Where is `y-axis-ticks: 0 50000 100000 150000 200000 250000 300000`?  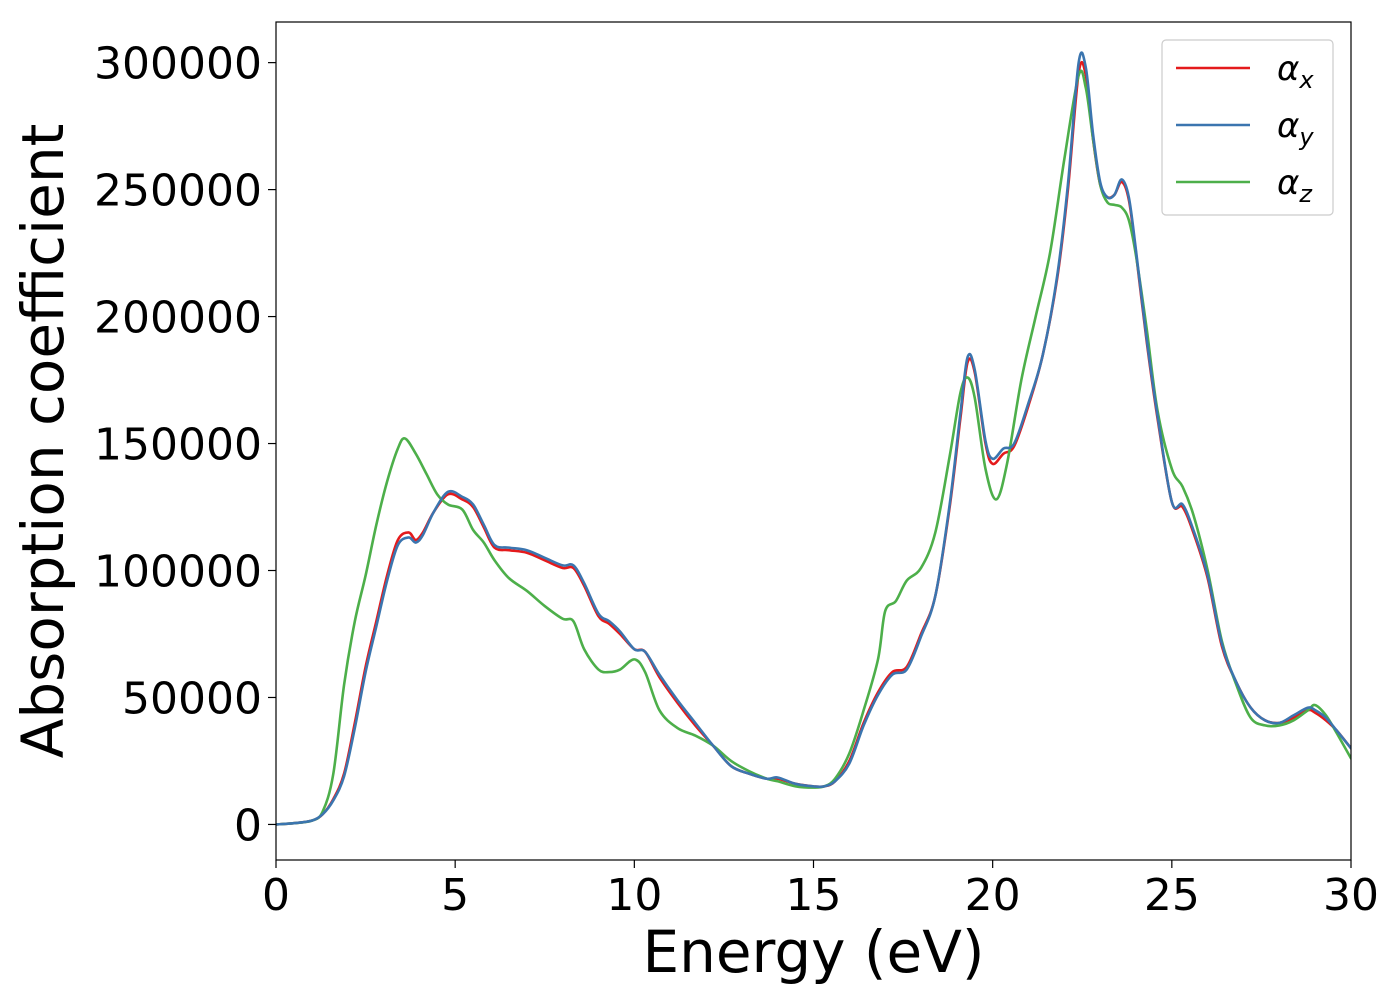 y-axis-ticks: 0 50000 100000 150000 200000 250000 300000 is located at coordinates (185, 445).